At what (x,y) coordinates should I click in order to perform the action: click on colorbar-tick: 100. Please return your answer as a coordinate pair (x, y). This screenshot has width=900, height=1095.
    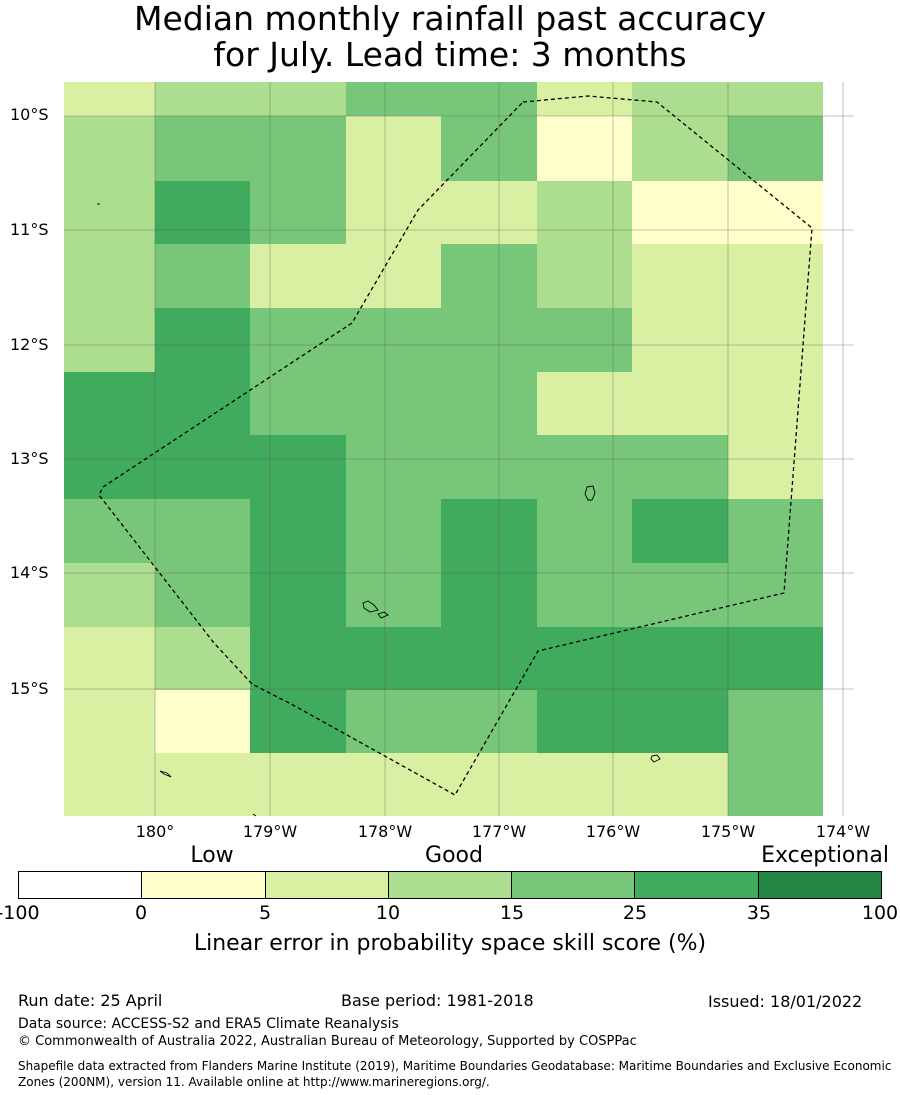
    Looking at the image, I should click on (880, 913).